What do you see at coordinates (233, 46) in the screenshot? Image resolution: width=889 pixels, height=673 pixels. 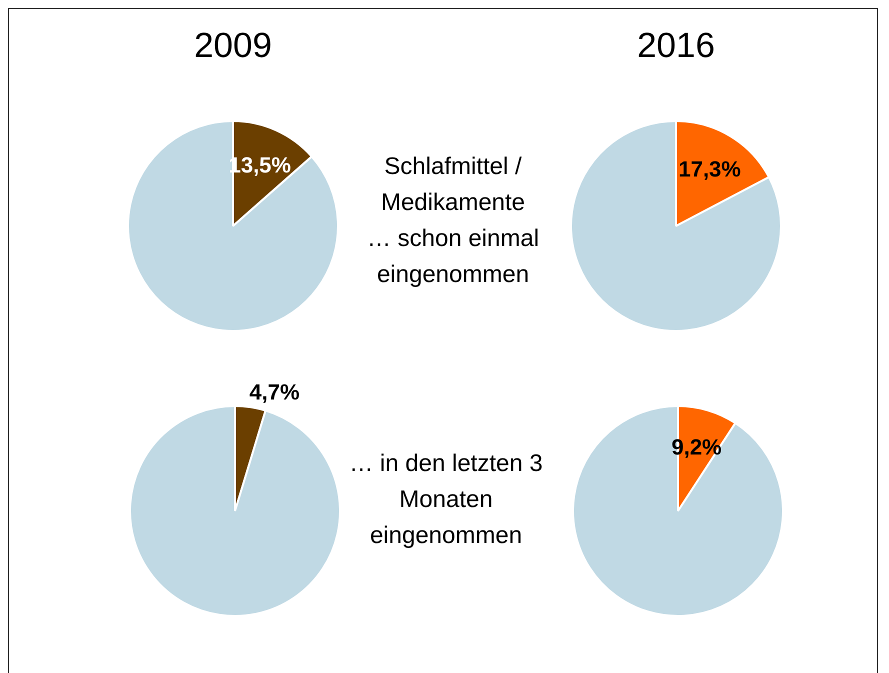 I see `chart-title: 2009` at bounding box center [233, 46].